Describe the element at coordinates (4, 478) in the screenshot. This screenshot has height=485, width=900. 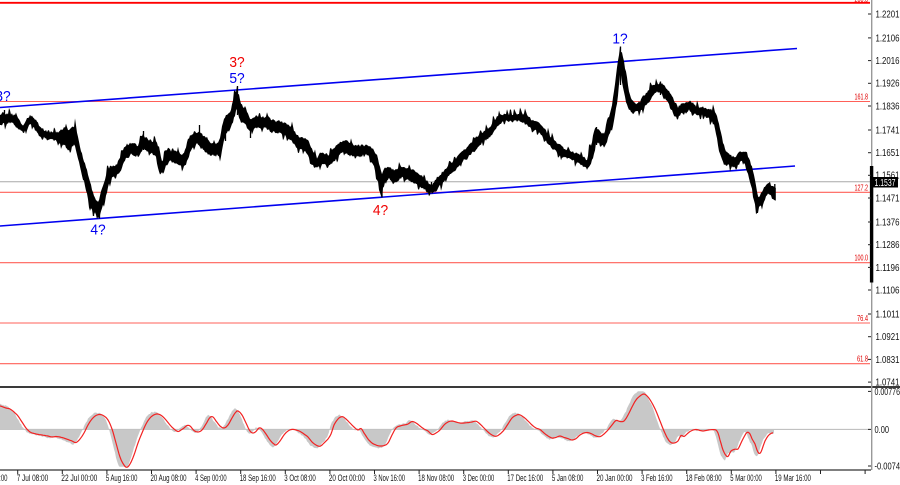
I see `svg-text: 16:00` at that location.